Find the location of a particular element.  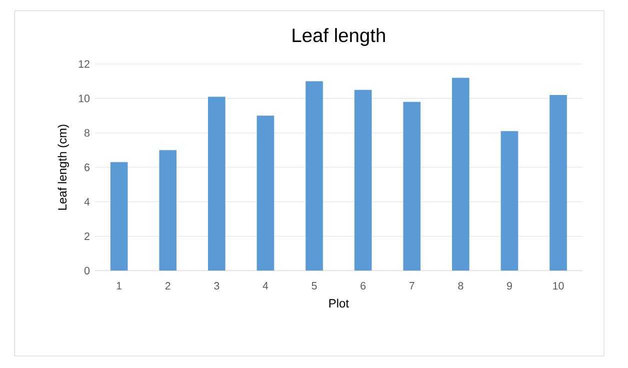

x-tick-label: 4 is located at coordinates (265, 286).